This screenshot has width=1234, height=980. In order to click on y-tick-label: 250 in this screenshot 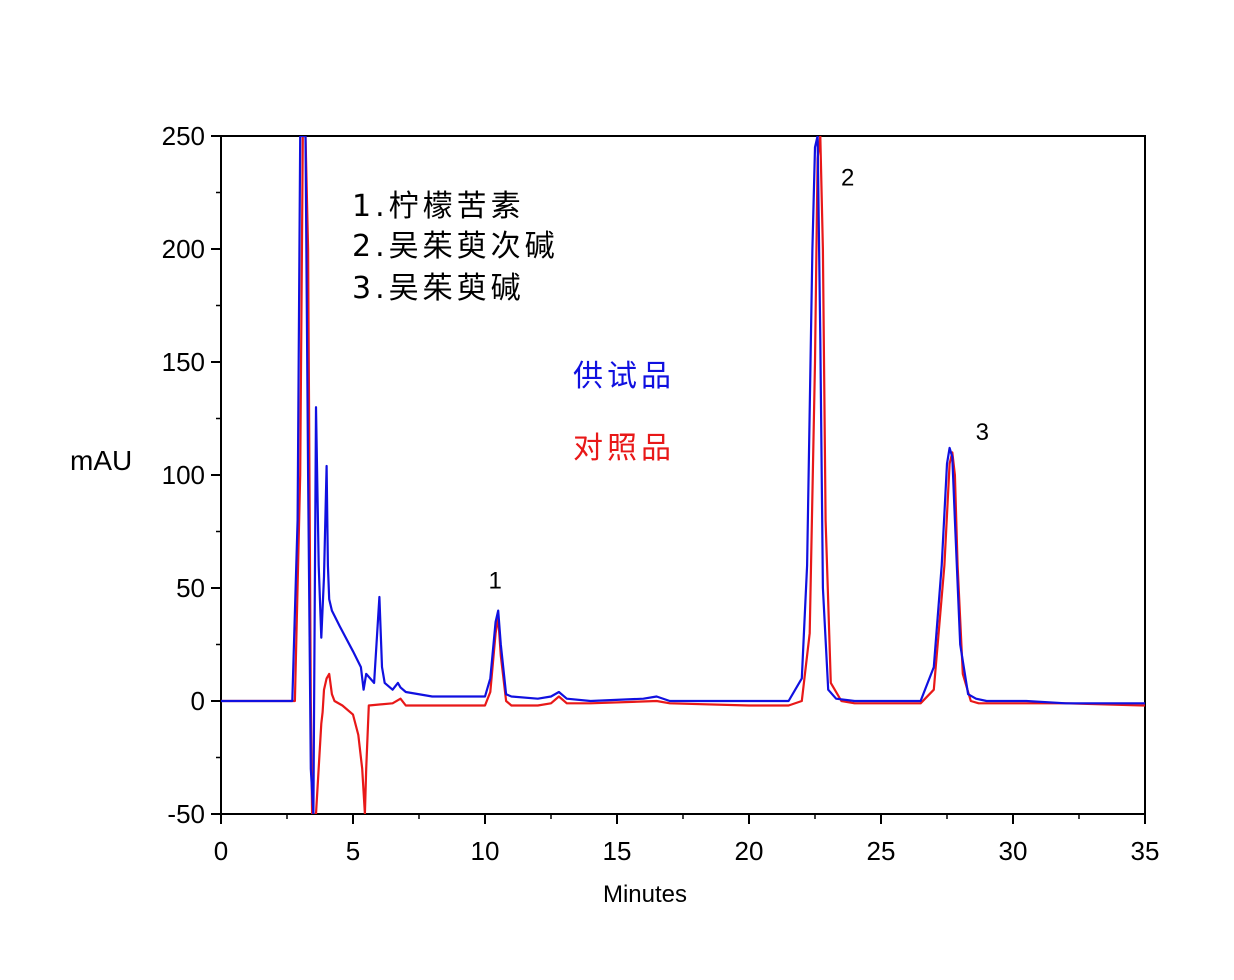, I will do `click(183, 136)`.